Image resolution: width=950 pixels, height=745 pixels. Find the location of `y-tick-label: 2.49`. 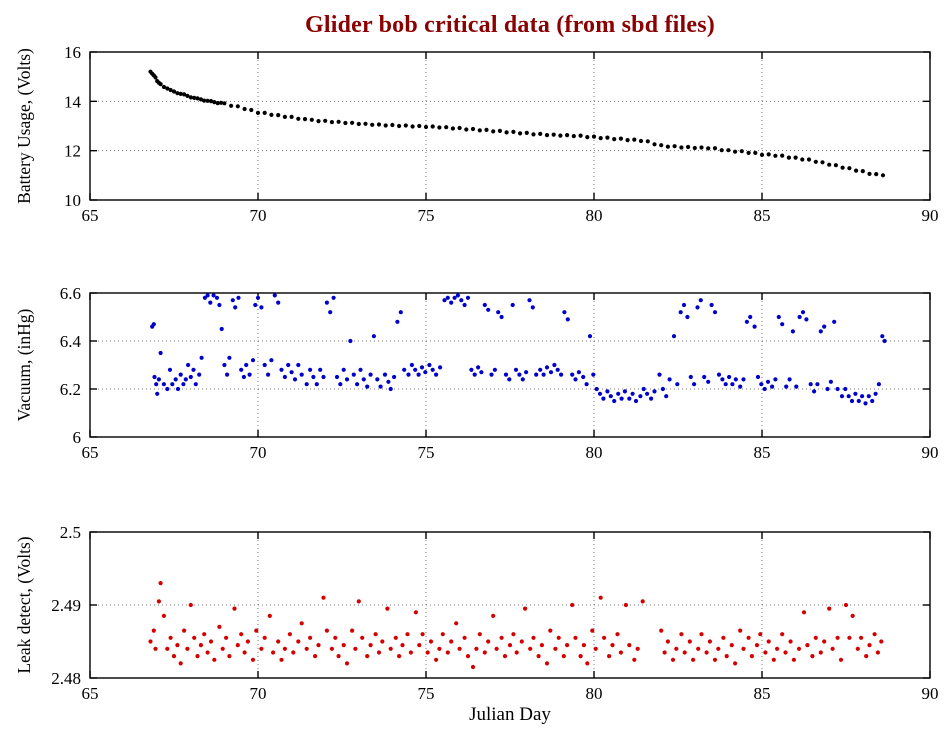

y-tick-label: 2.49 is located at coordinates (66, 605).